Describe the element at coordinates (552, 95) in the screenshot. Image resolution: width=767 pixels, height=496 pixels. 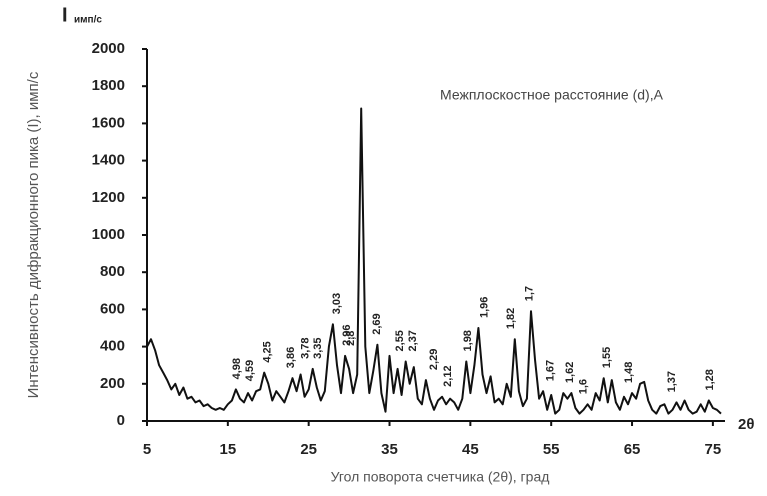
I see `annotation-title: Межплоскостное расстояние (d),A` at that location.